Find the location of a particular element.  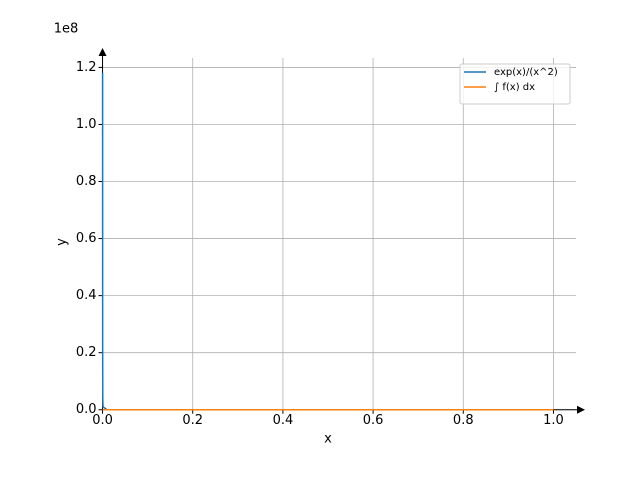

x-axis-arrow is located at coordinates (581, 409).